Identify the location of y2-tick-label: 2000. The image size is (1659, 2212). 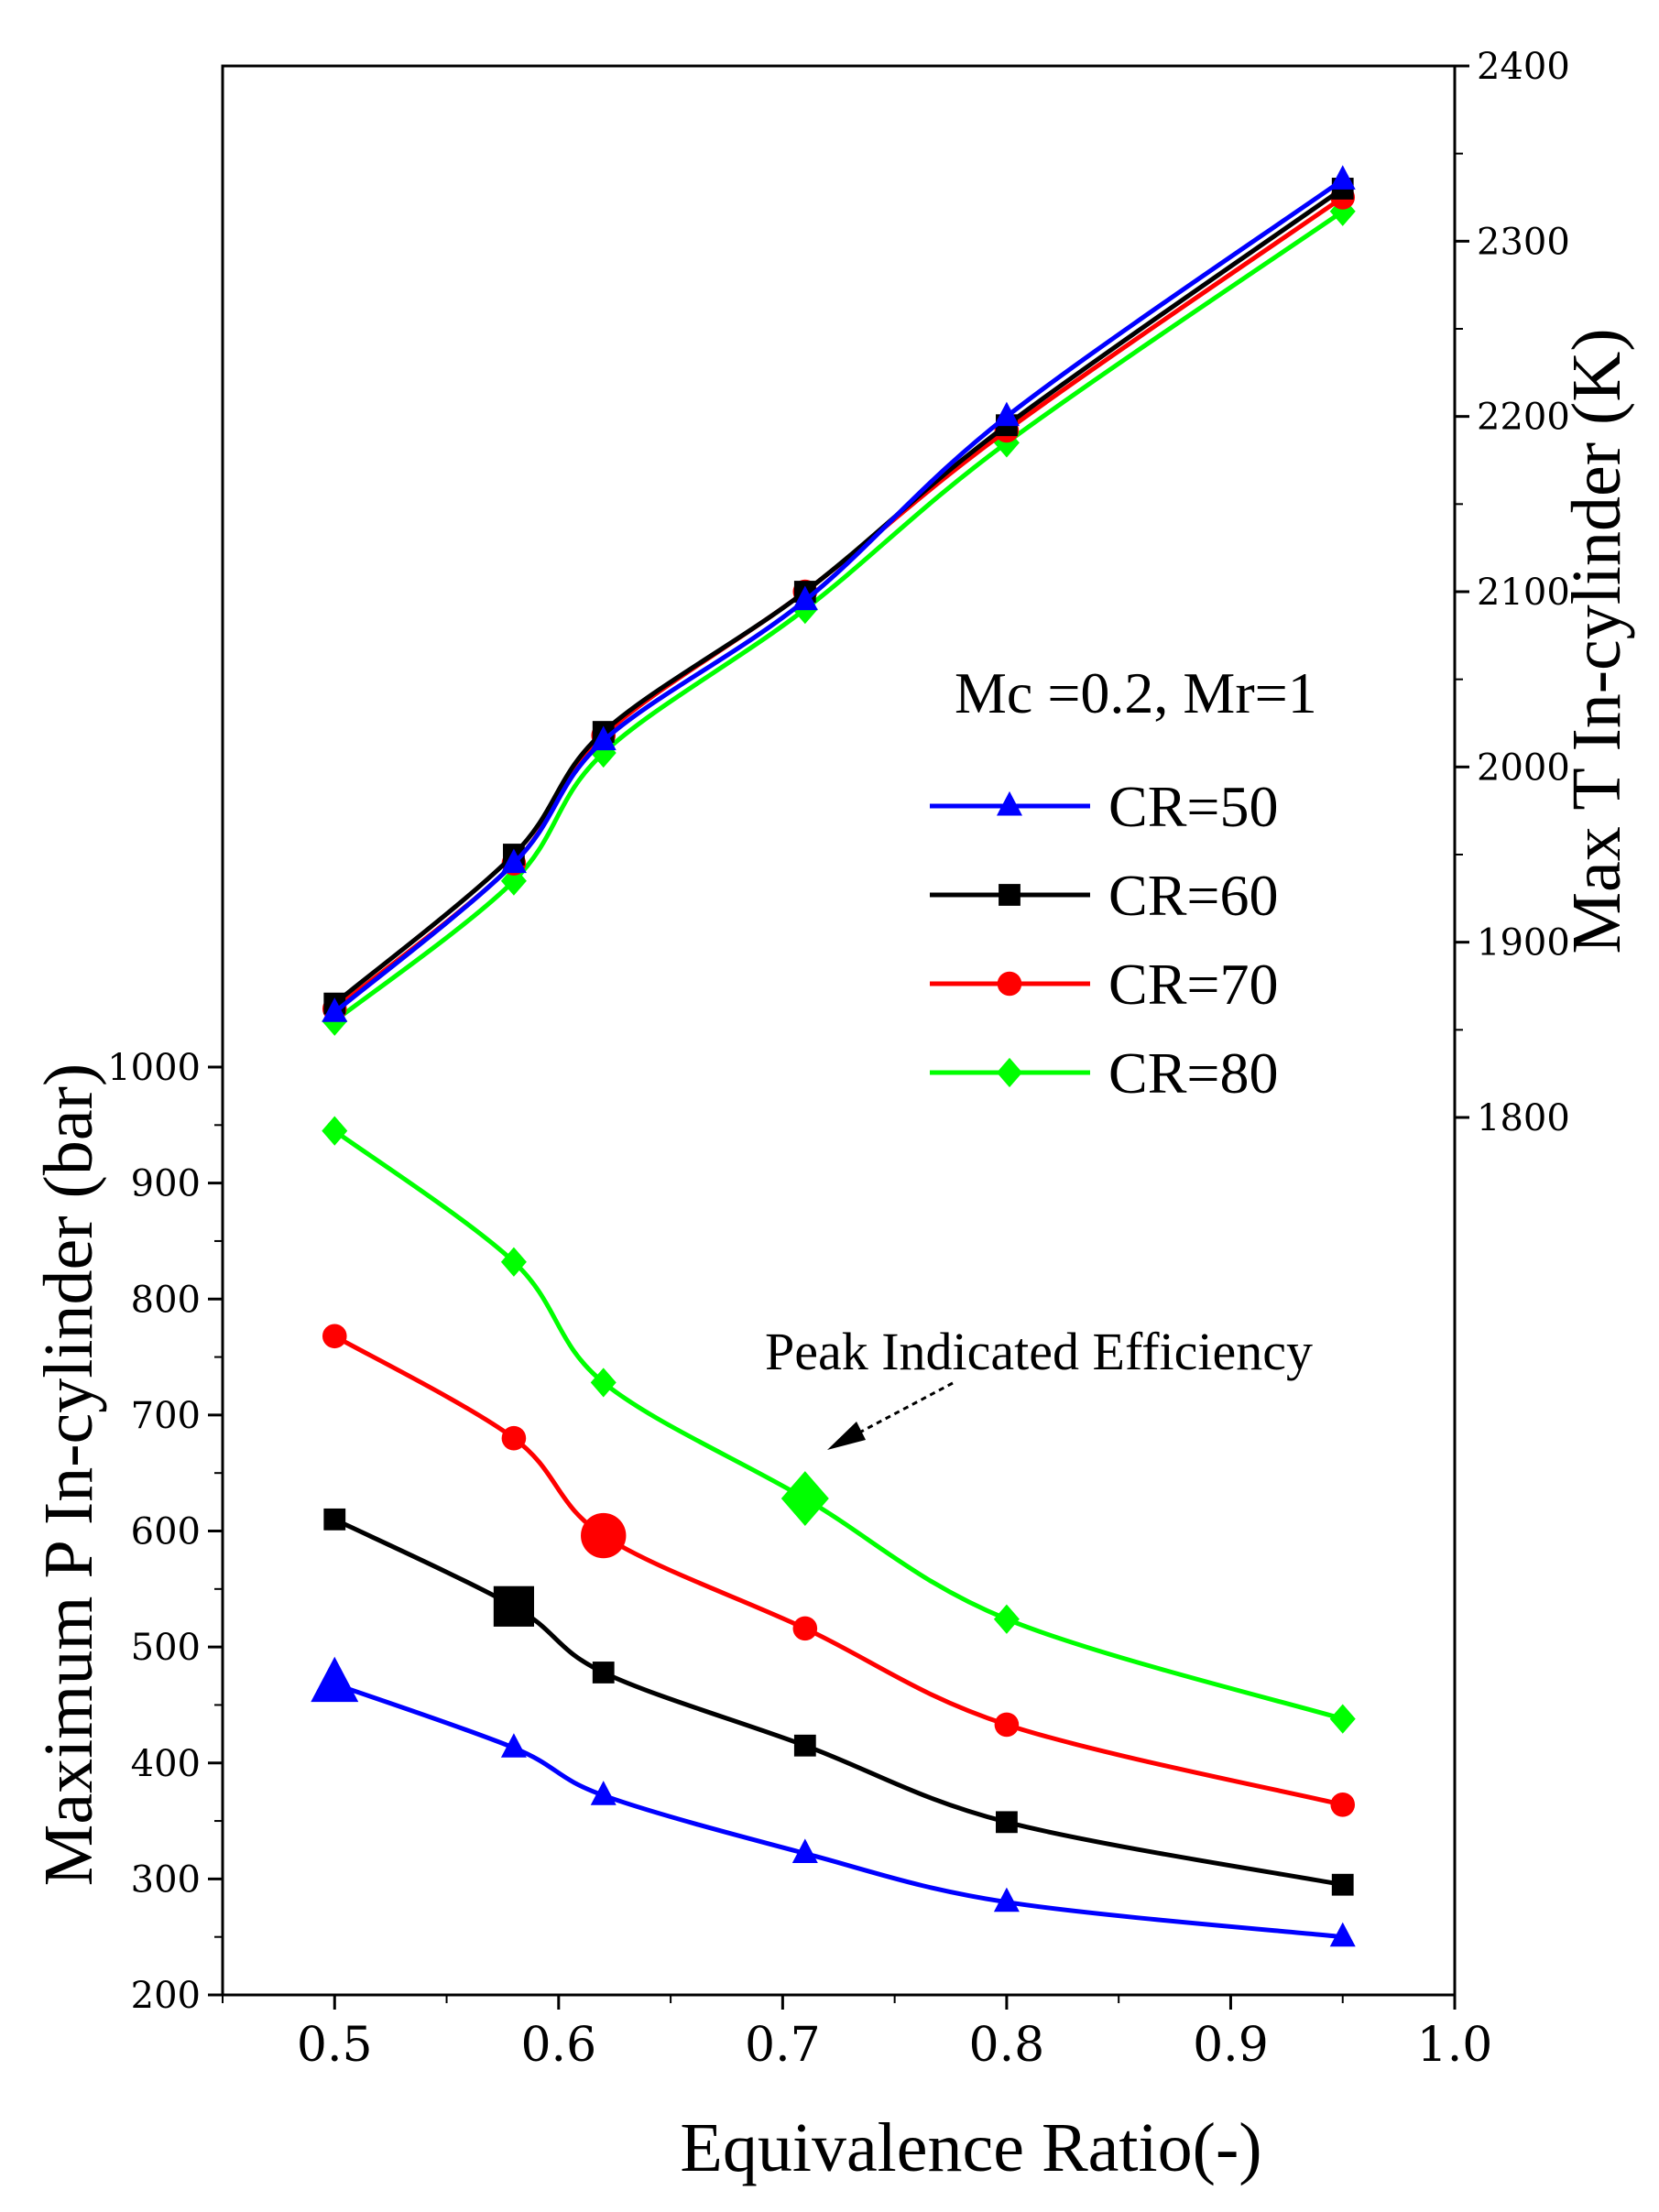
(1523, 767).